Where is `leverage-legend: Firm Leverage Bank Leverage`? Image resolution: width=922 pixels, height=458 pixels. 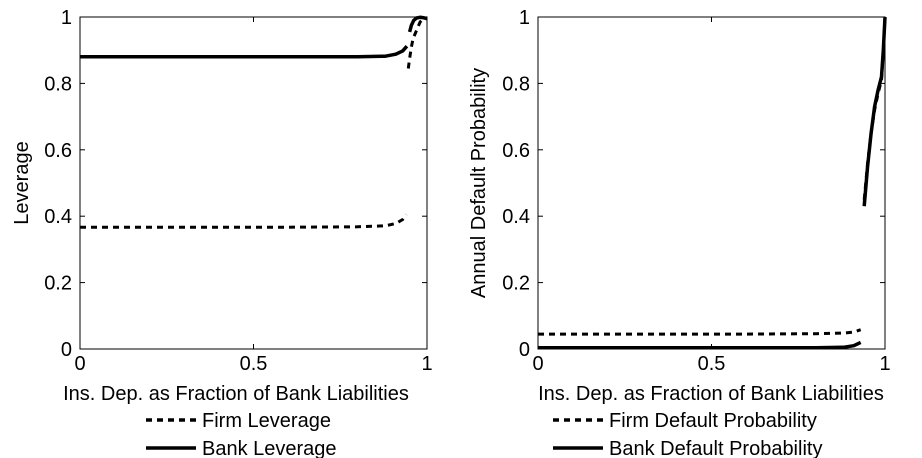 leverage-legend: Firm Leverage Bank Leverage is located at coordinates (241, 434).